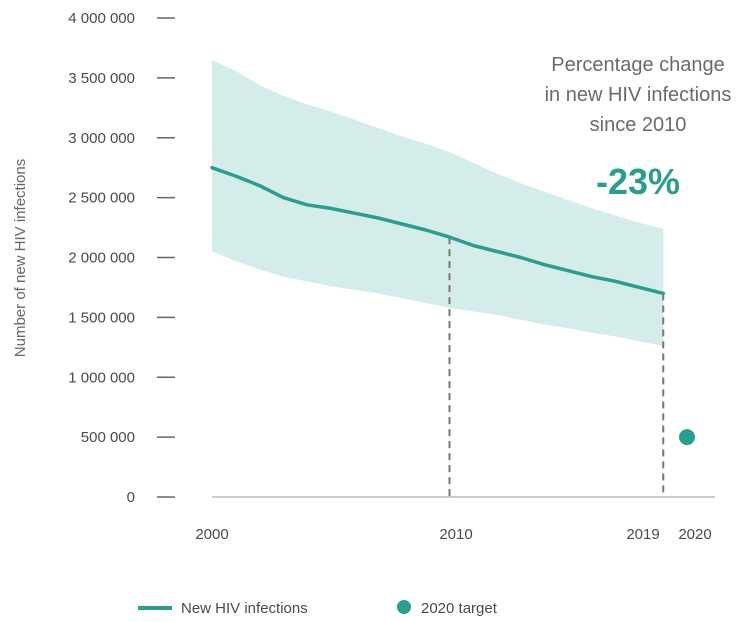  Describe the element at coordinates (131, 497) in the screenshot. I see `y-tick-label: 0` at that location.